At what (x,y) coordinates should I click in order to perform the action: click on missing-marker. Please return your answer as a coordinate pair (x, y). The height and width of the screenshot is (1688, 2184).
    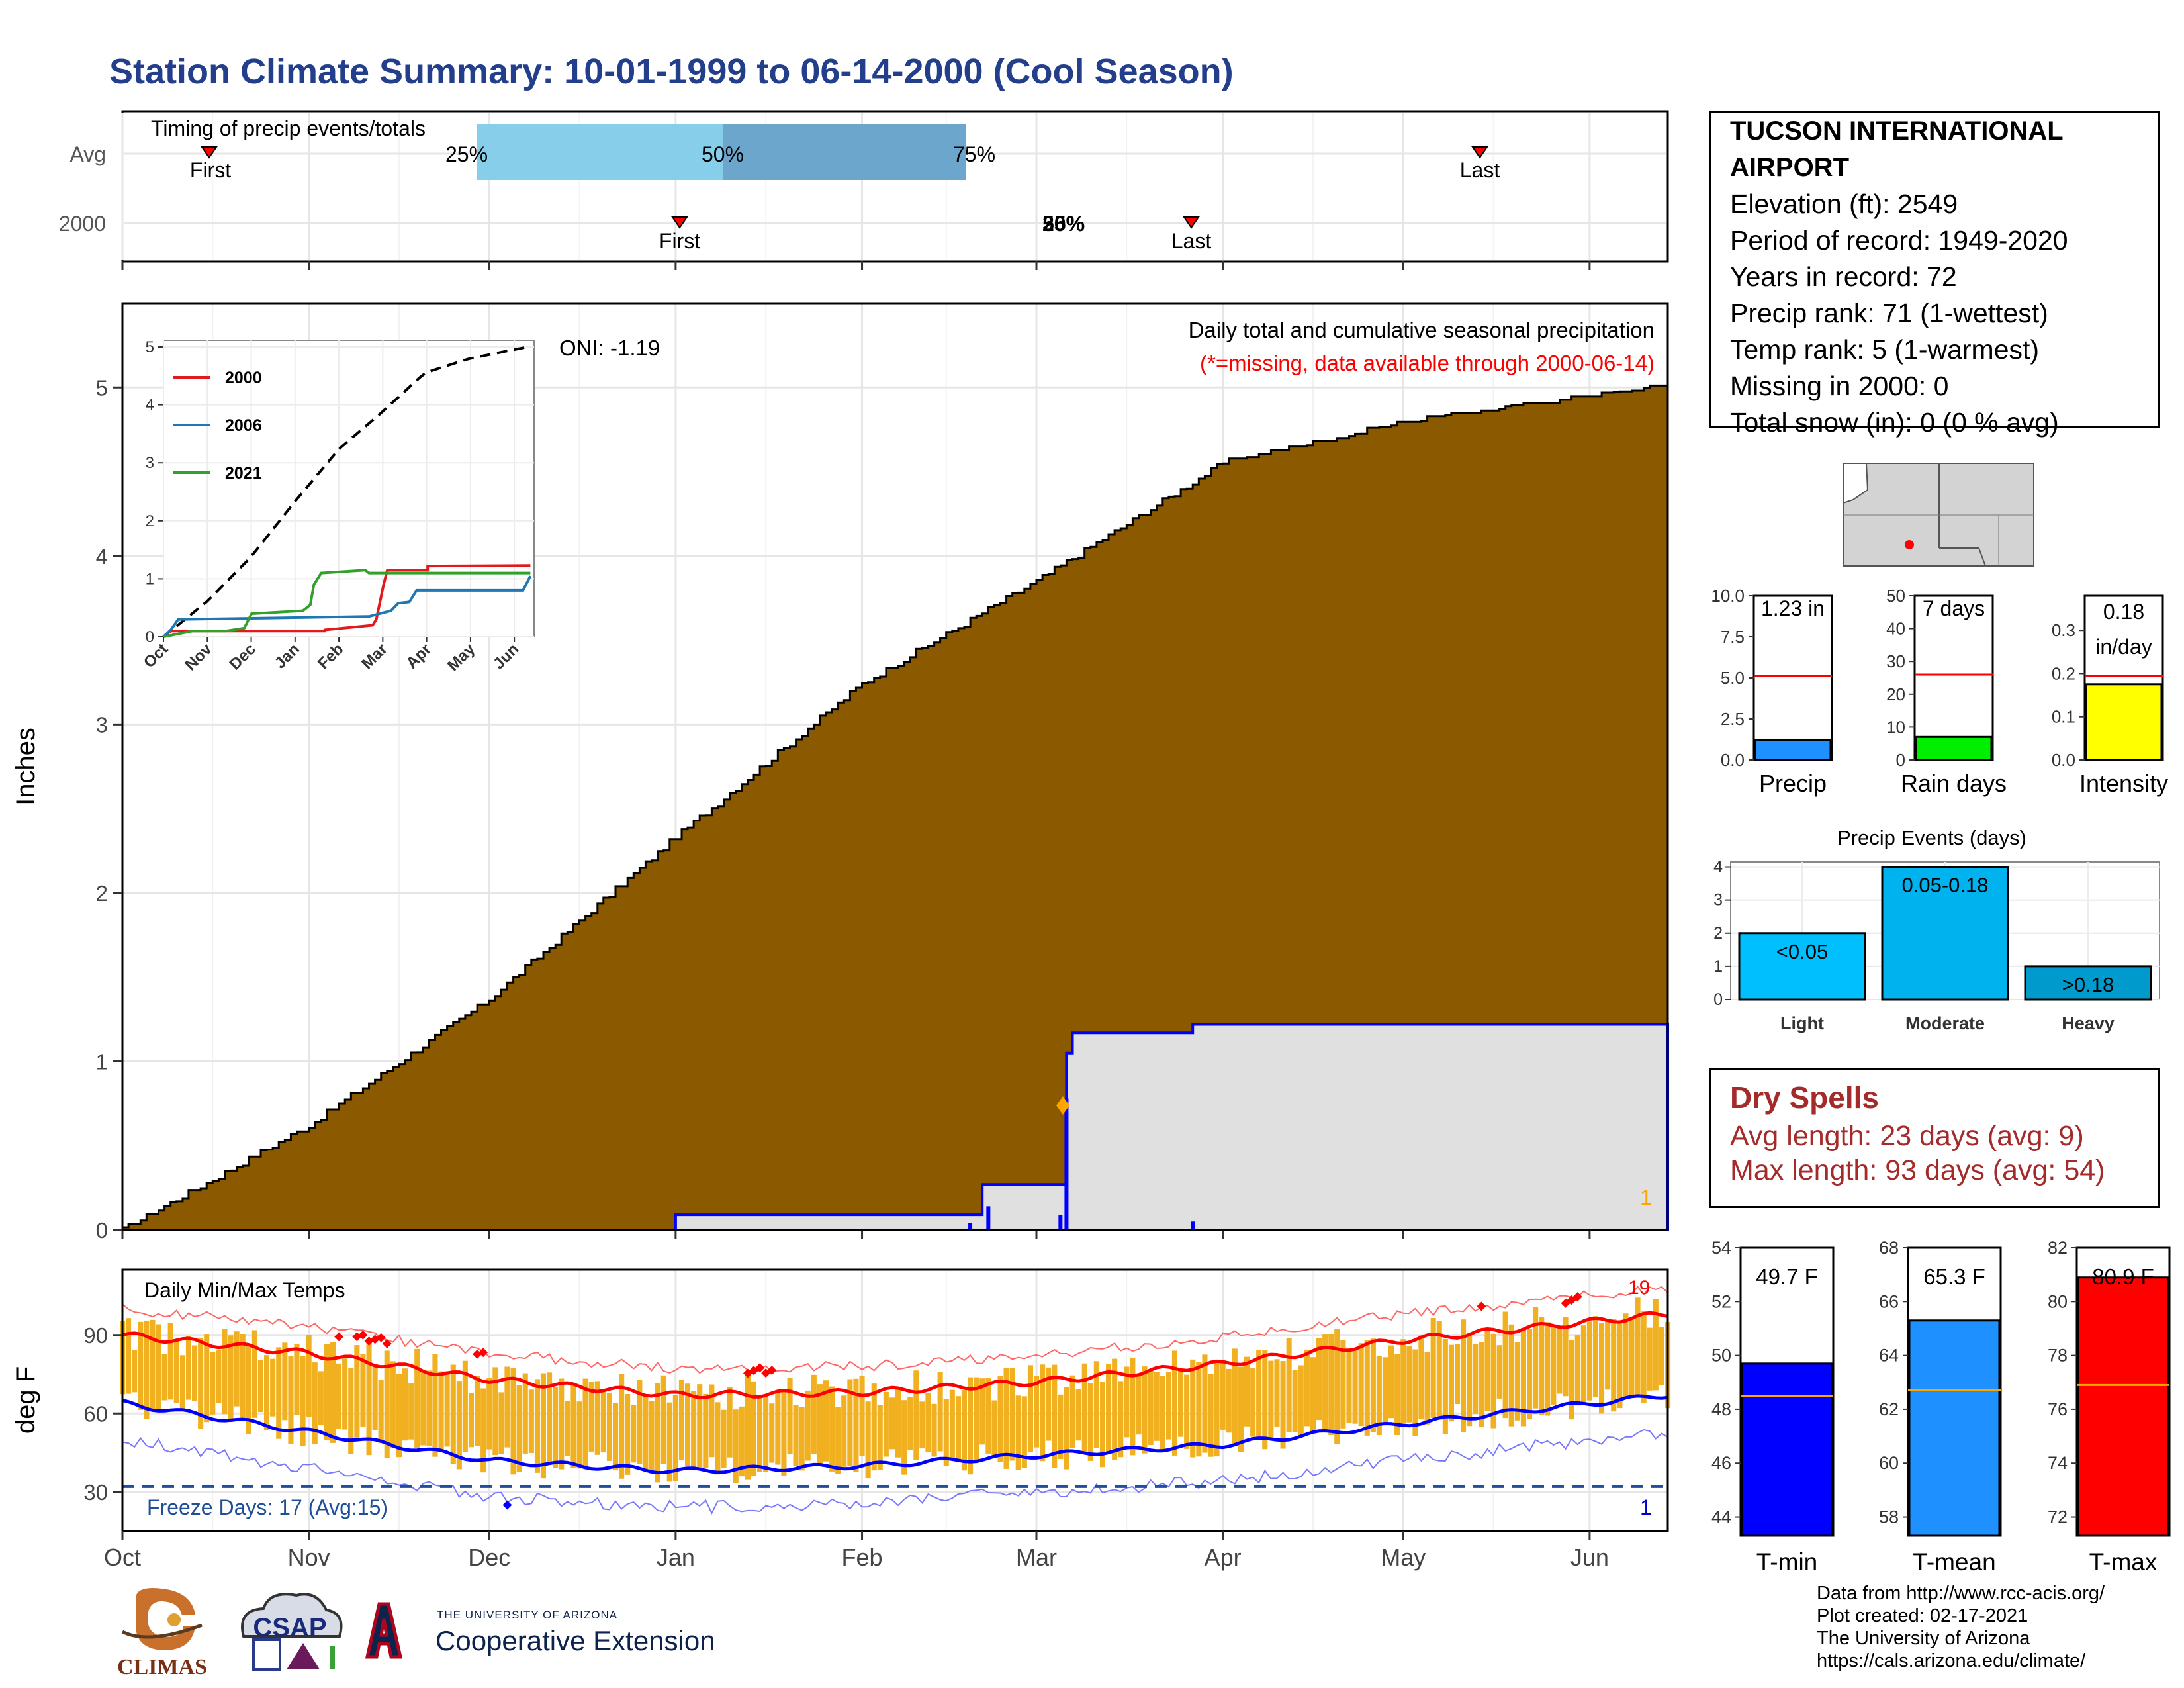
    Looking at the image, I should click on (1062, 1105).